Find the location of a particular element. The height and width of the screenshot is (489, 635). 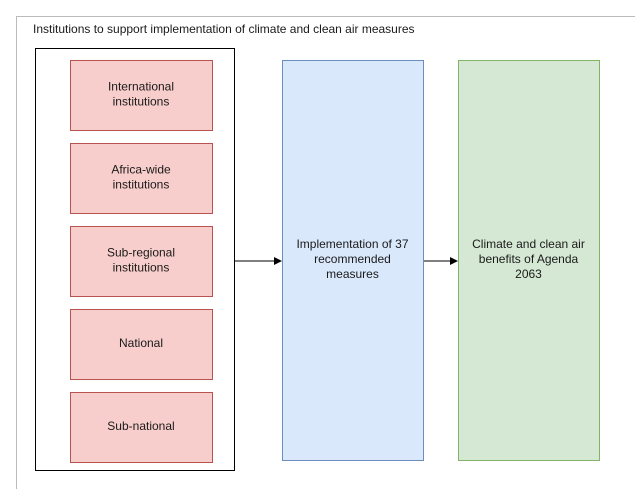

node-label: International is located at coordinates (141, 87).